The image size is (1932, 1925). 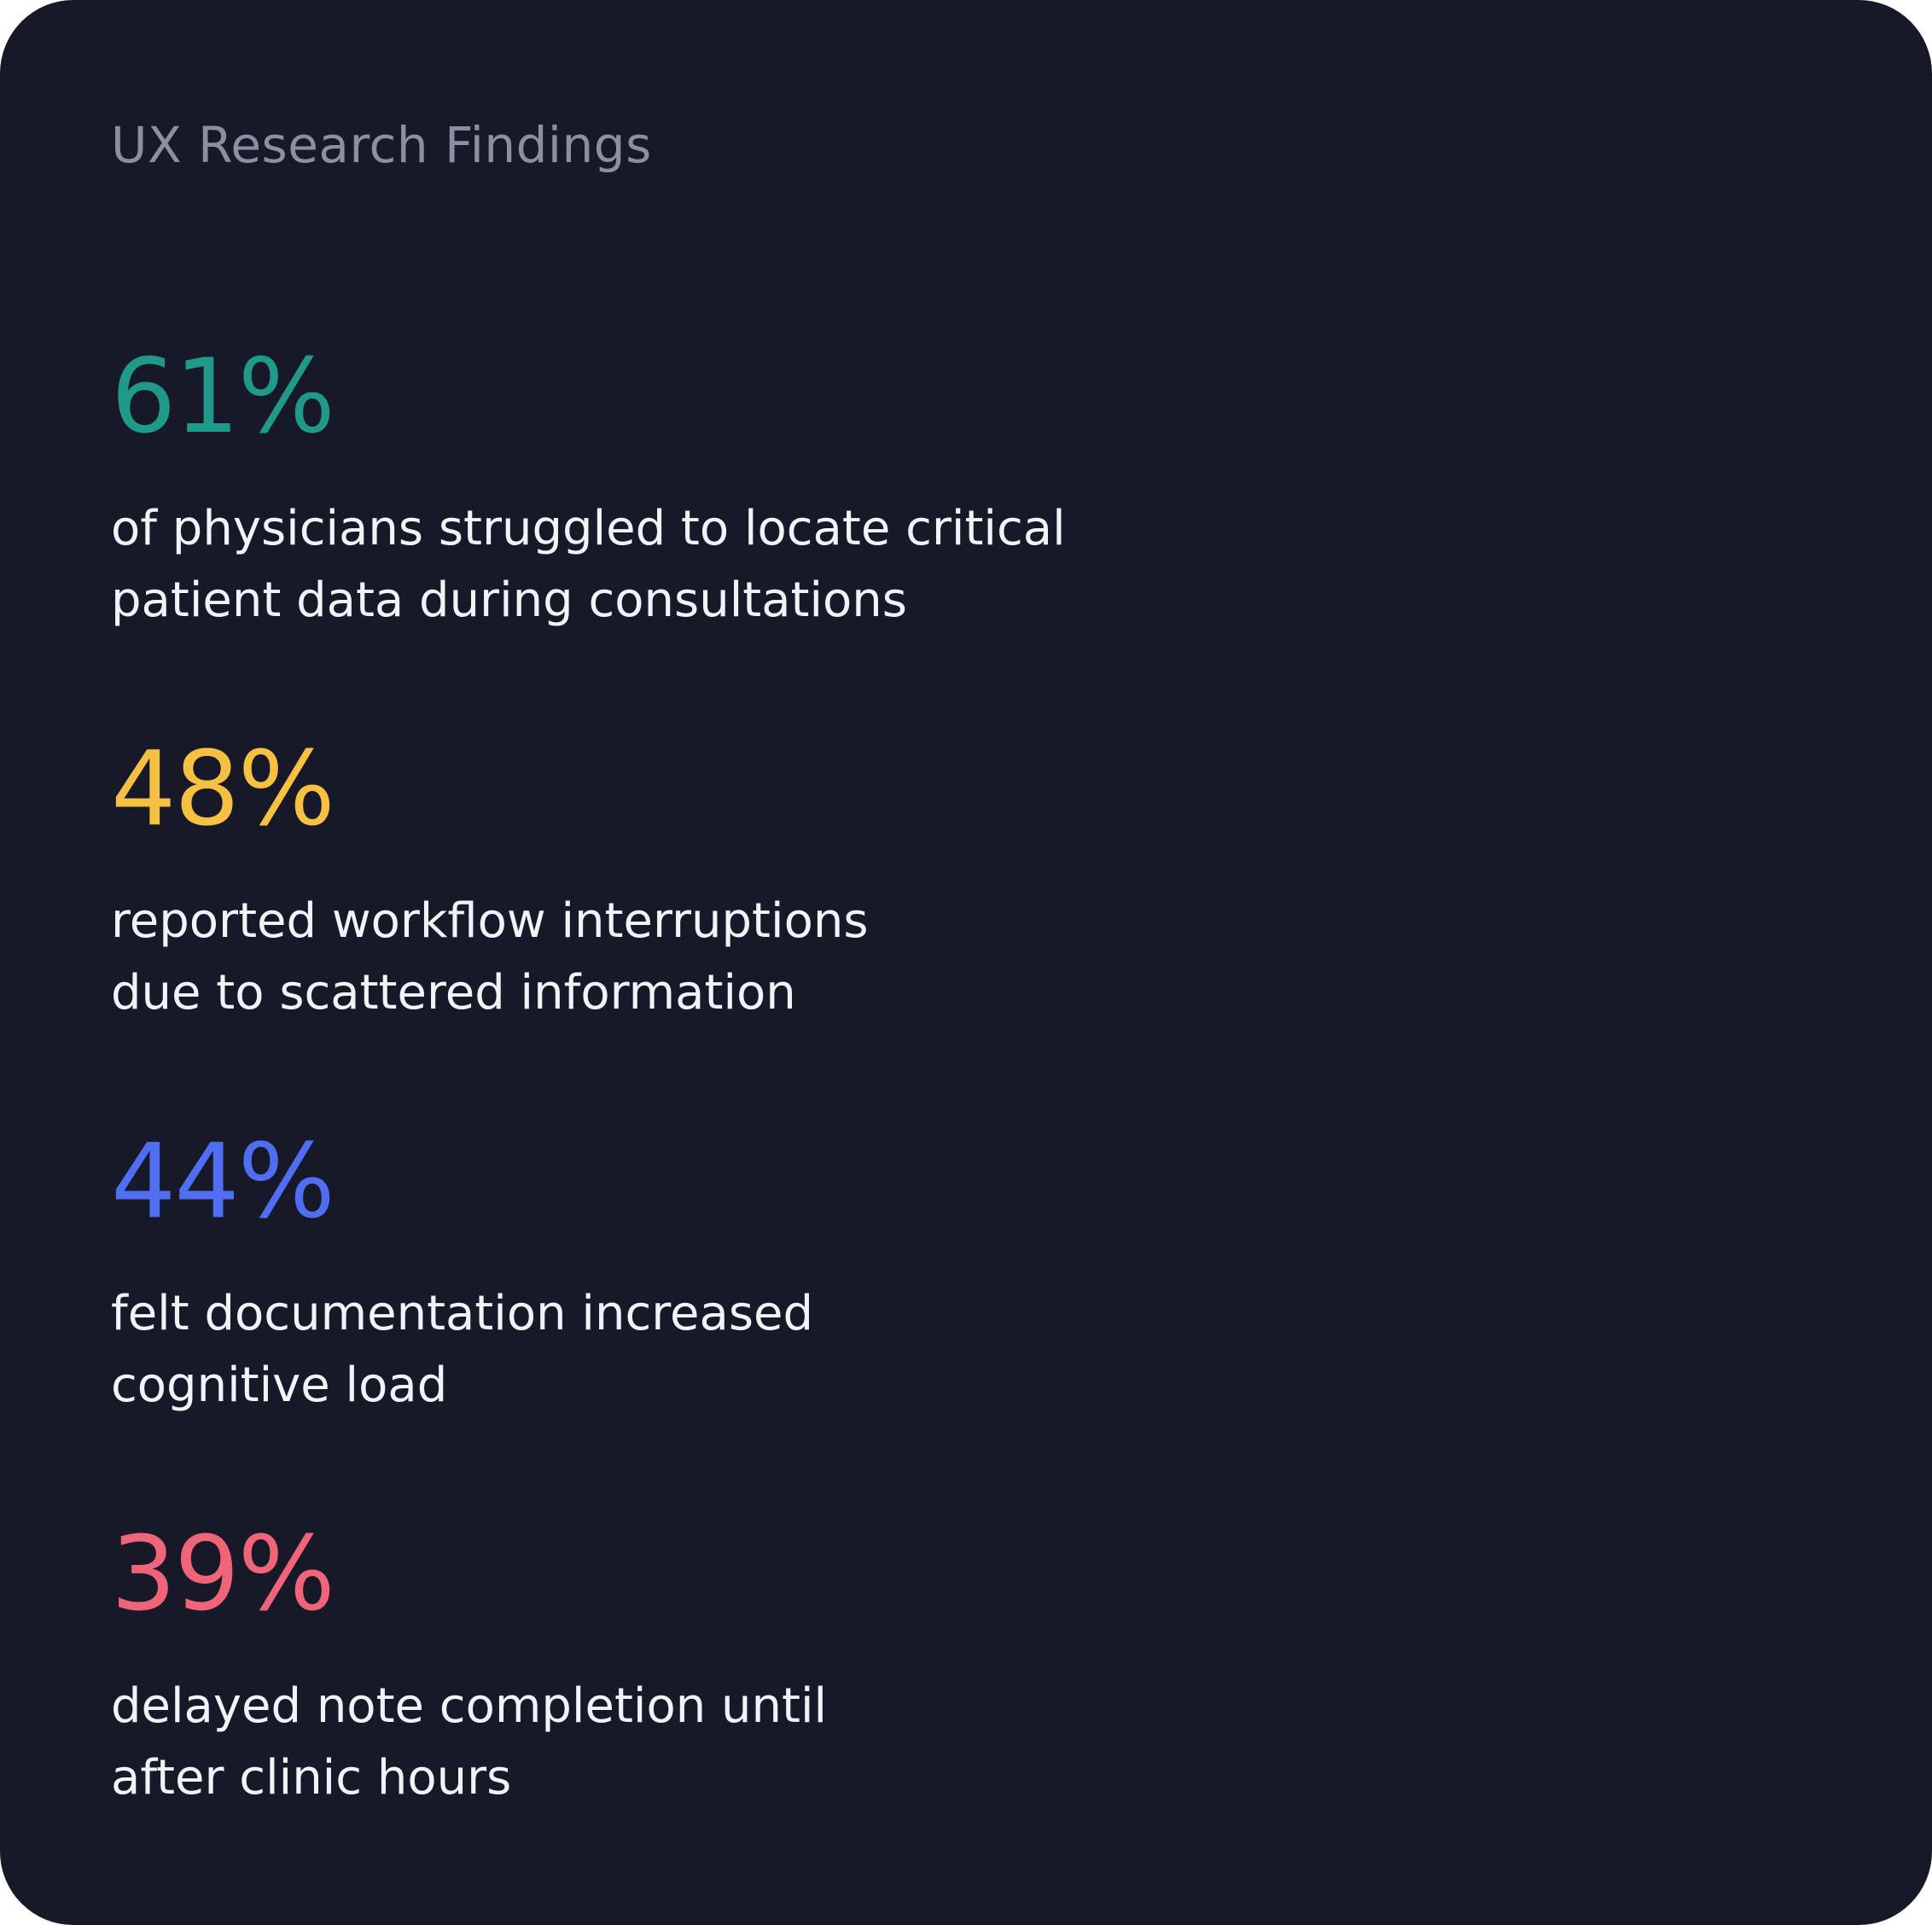 What do you see at coordinates (223, 397) in the screenshot?
I see `stat-value: 61%` at bounding box center [223, 397].